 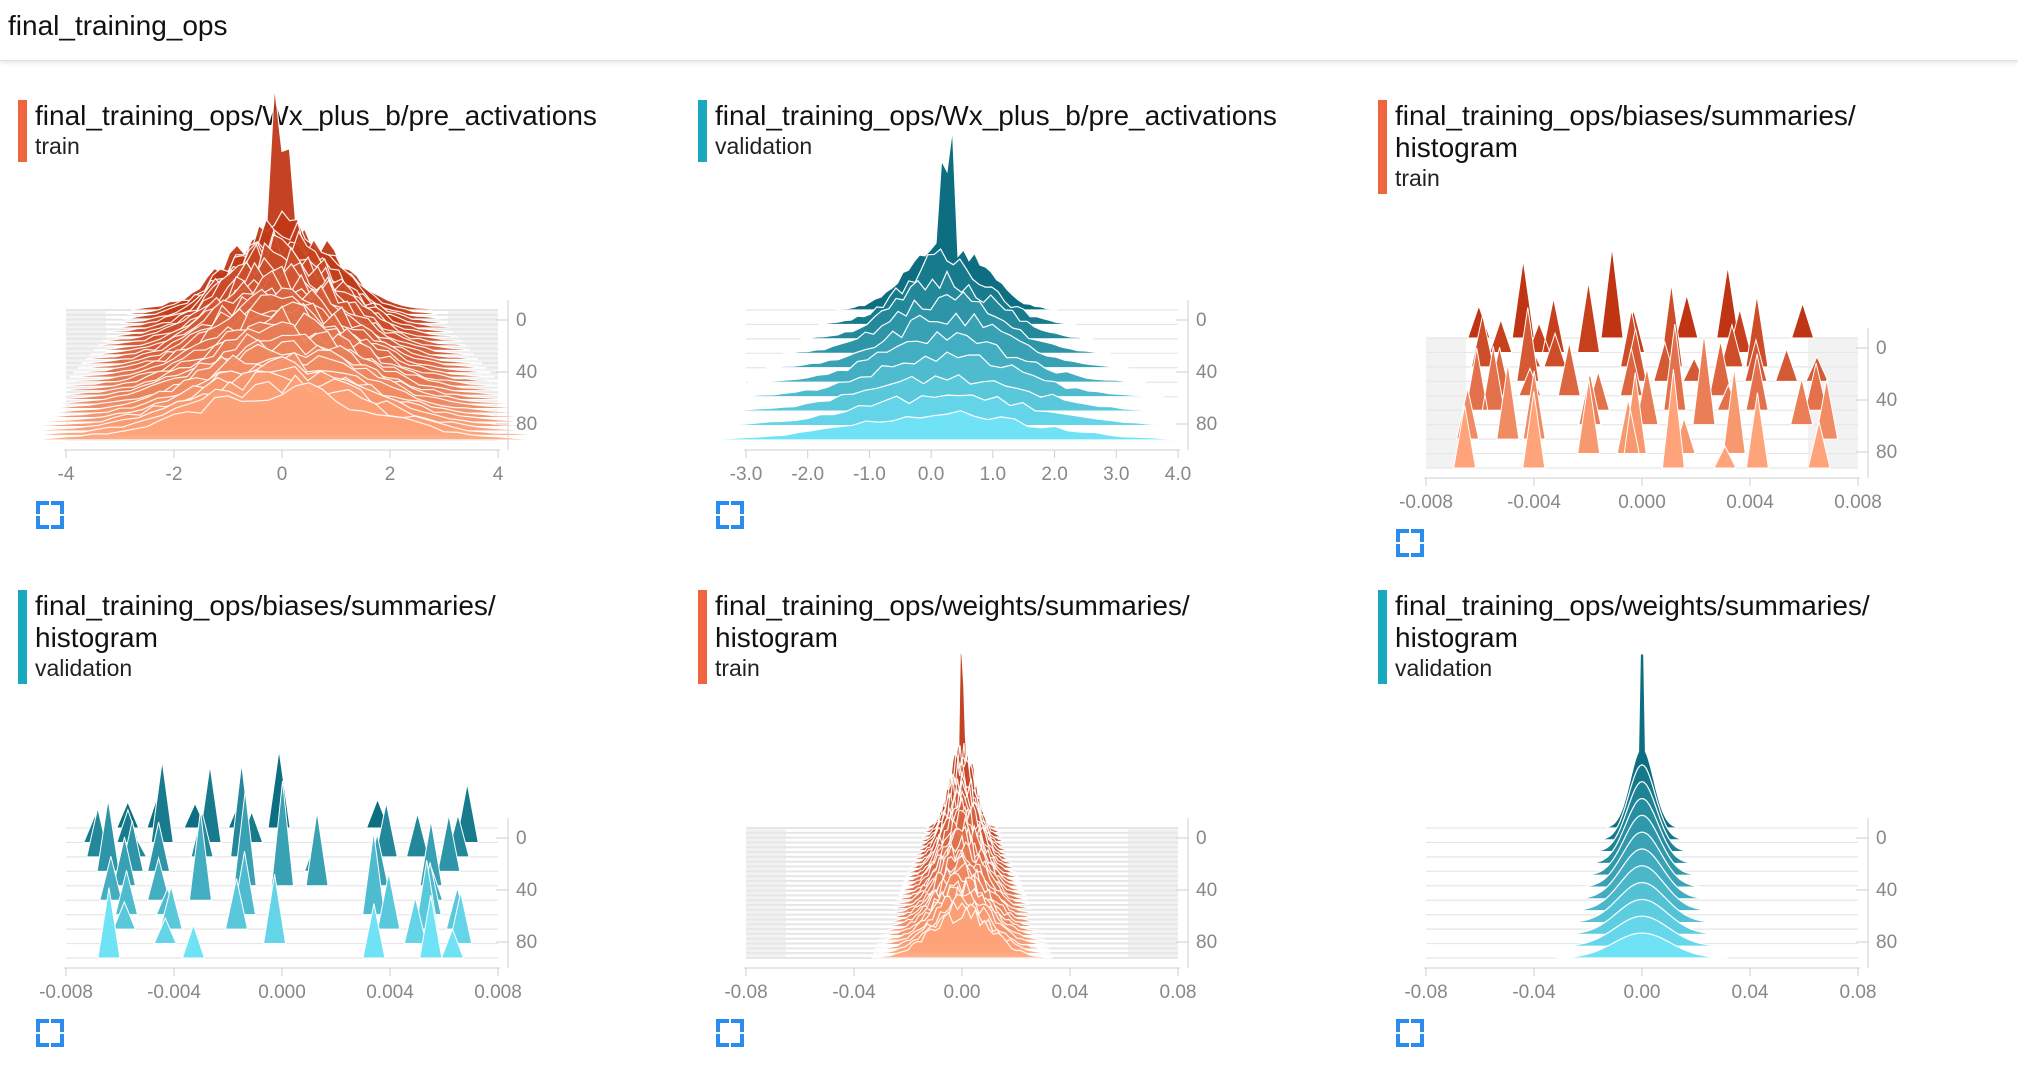 What do you see at coordinates (931, 474) in the screenshot?
I see `x-tick-label: 0.0` at bounding box center [931, 474].